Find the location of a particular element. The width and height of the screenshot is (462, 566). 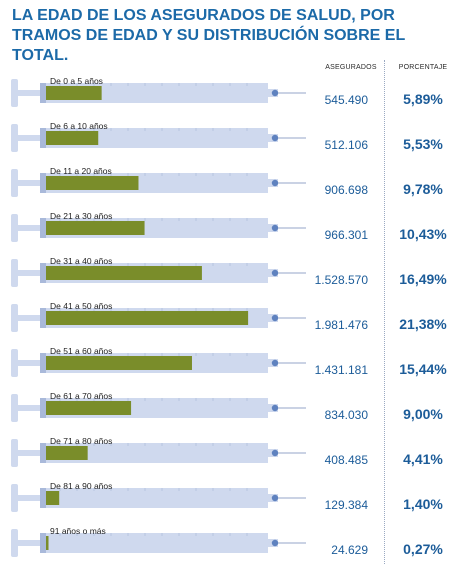

insured-count-label: 512.106 is located at coordinates (346, 145).